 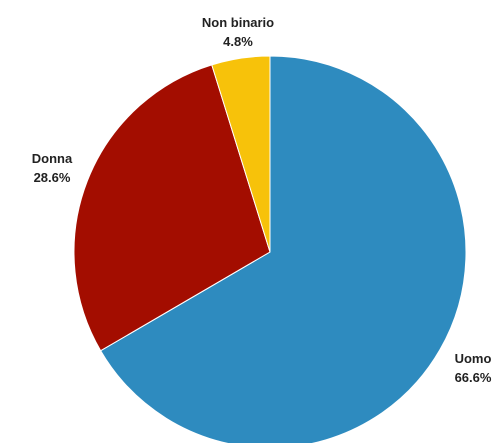 I want to click on slice-label-non-binario: Non binario, so click(x=238, y=22).